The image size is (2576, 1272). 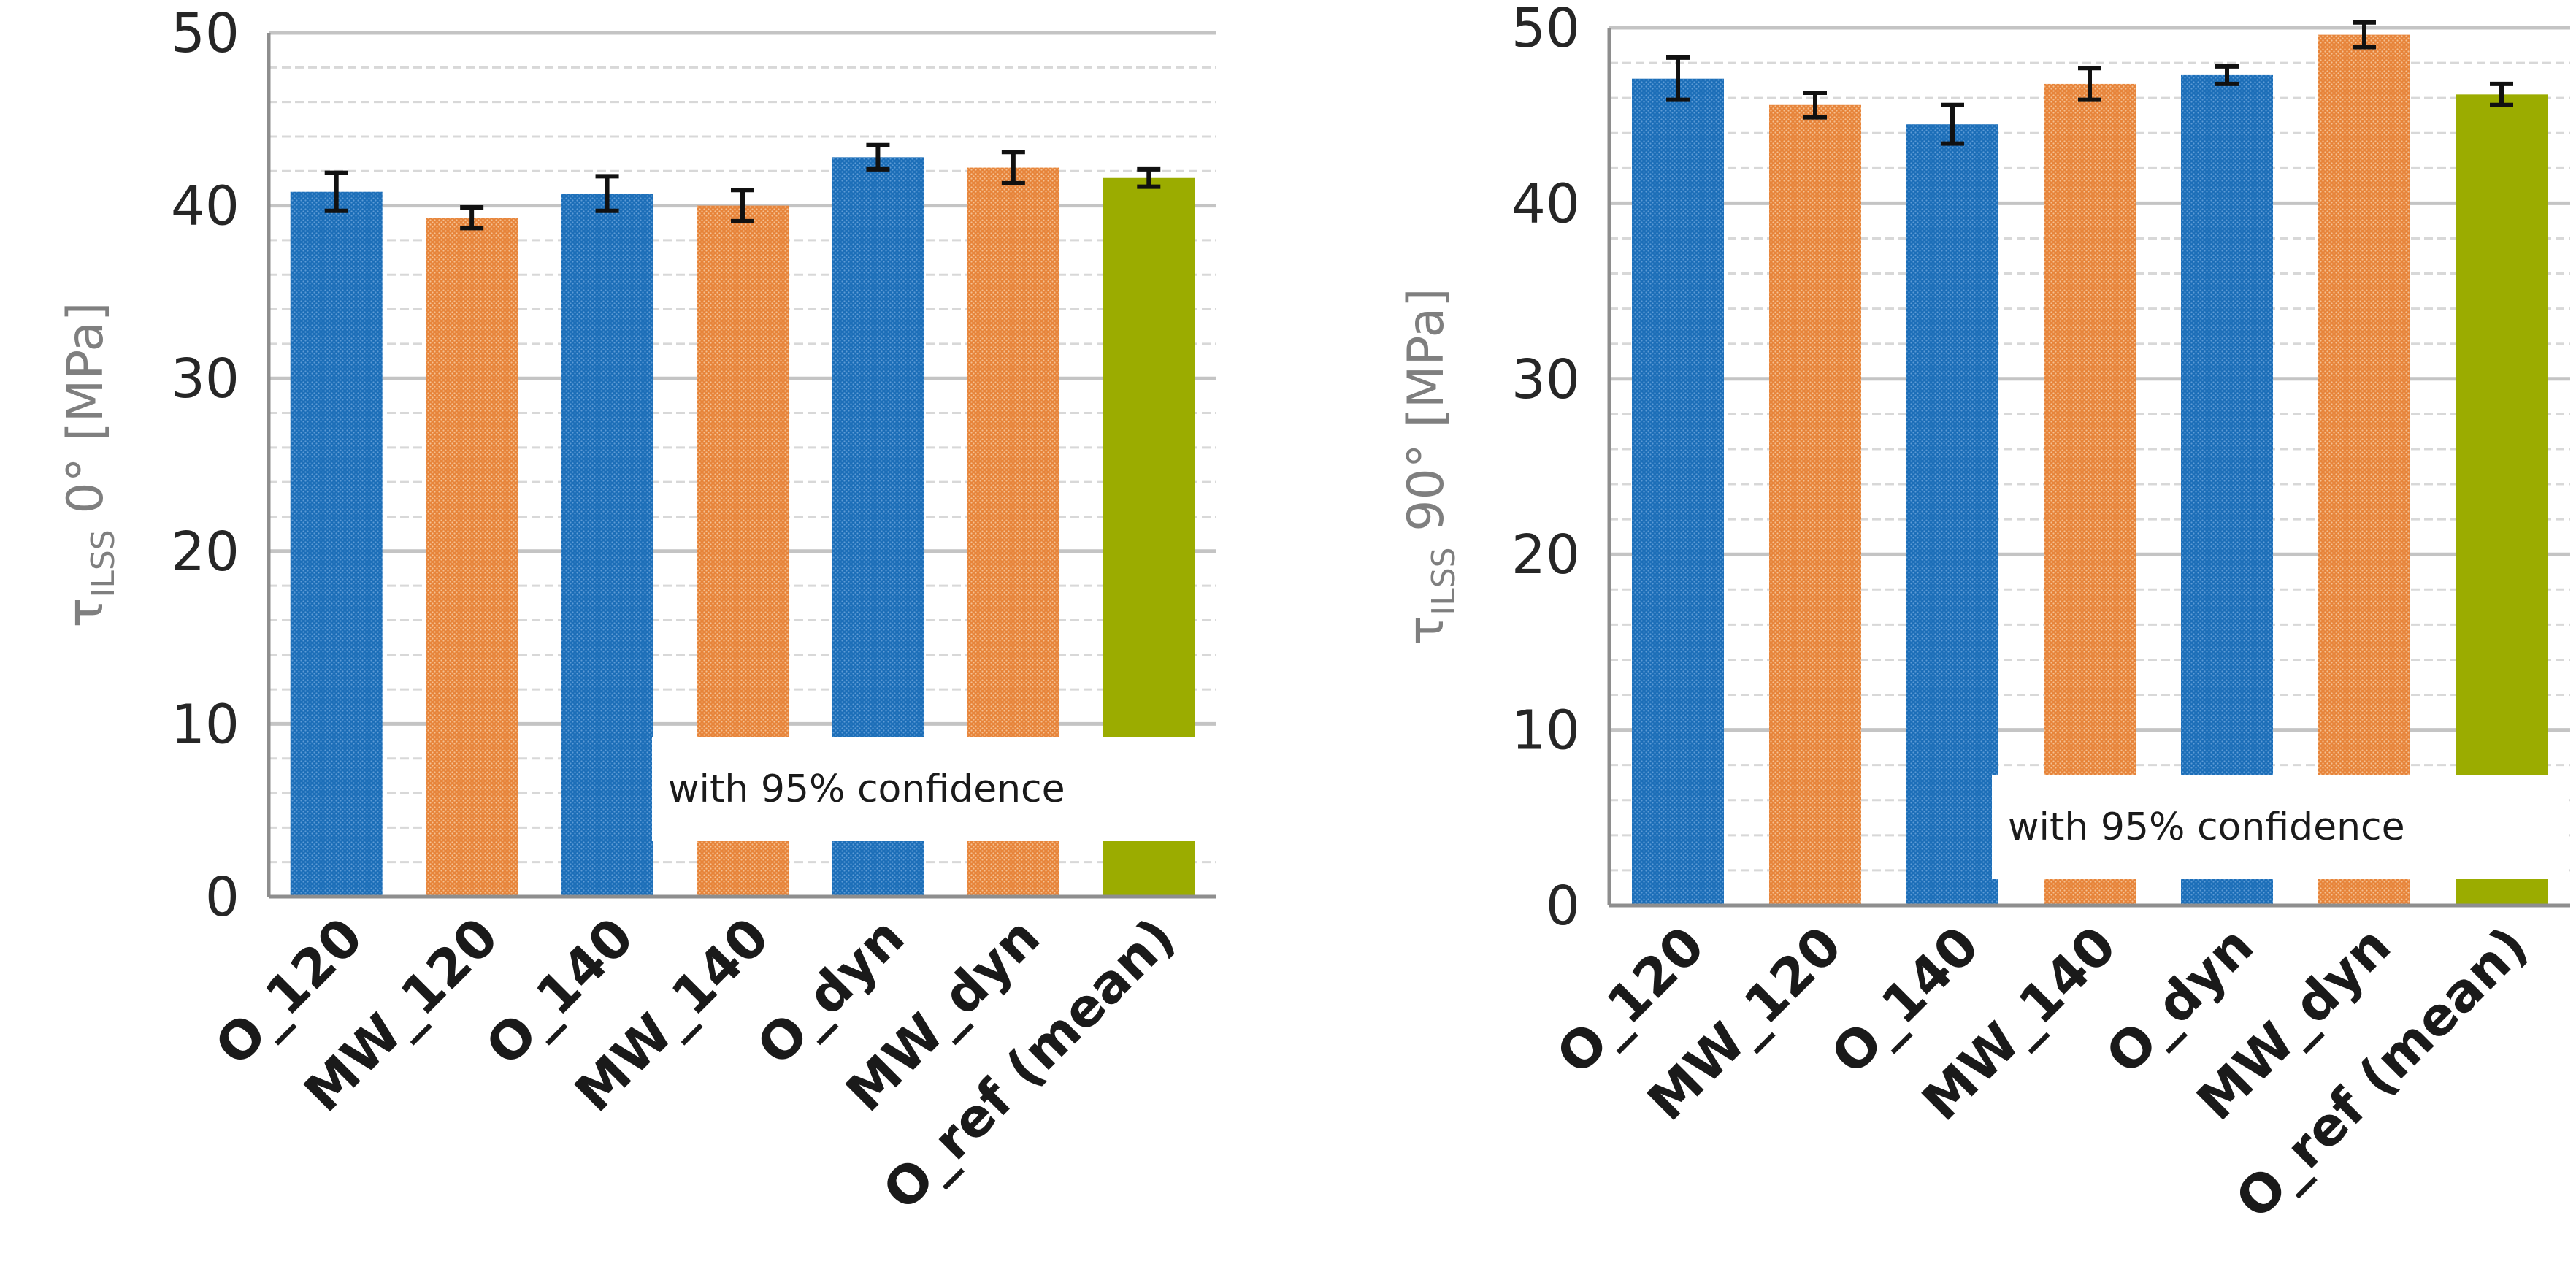 What do you see at coordinates (86, 613) in the screenshot?
I see `chart-0-ylabel-symbol: τ` at bounding box center [86, 613].